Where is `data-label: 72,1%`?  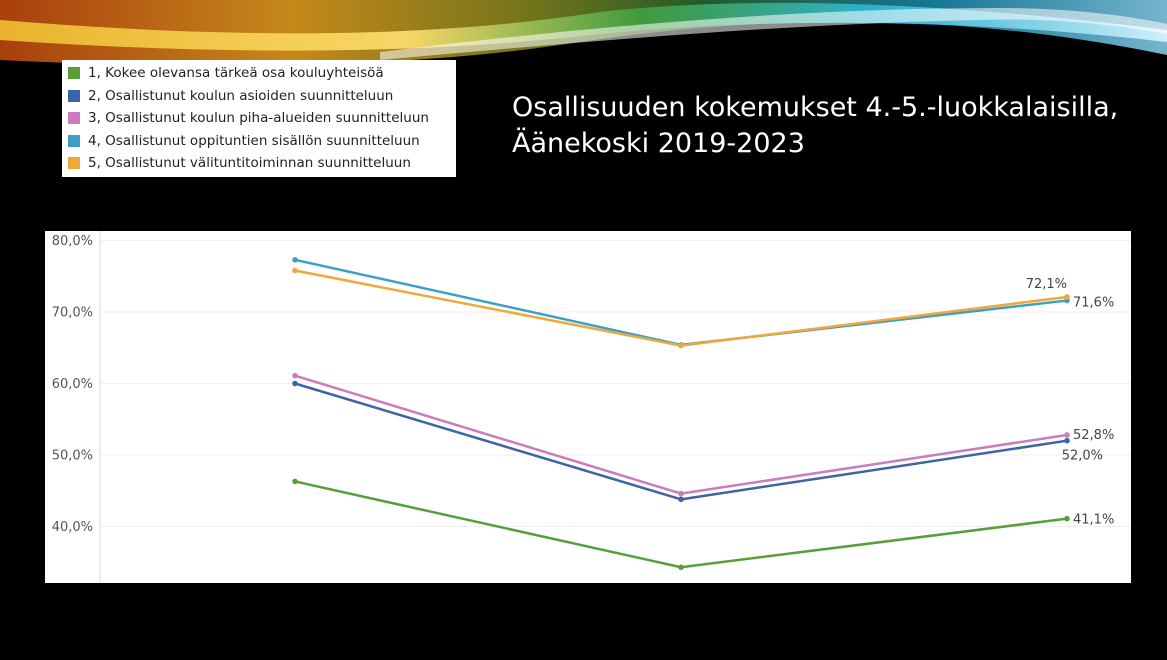 data-label: 72,1% is located at coordinates (1046, 284).